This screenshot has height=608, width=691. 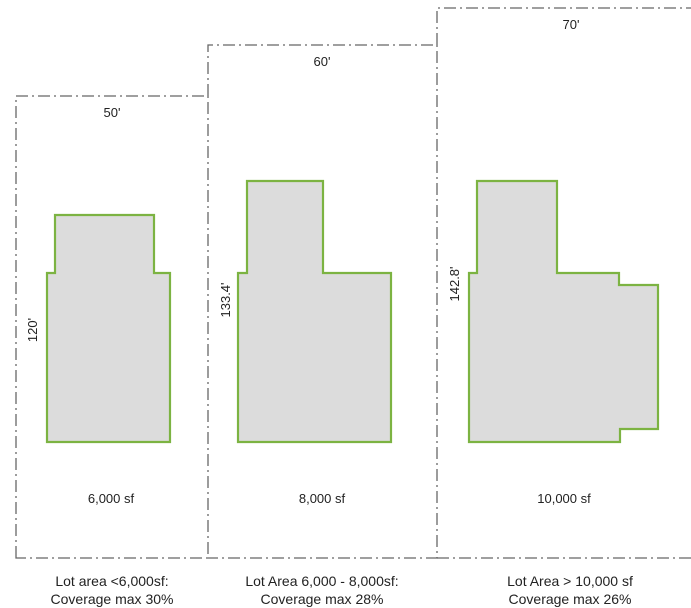 What do you see at coordinates (112, 599) in the screenshot?
I see `lot-1-caption-coverage: Coverage max 30%` at bounding box center [112, 599].